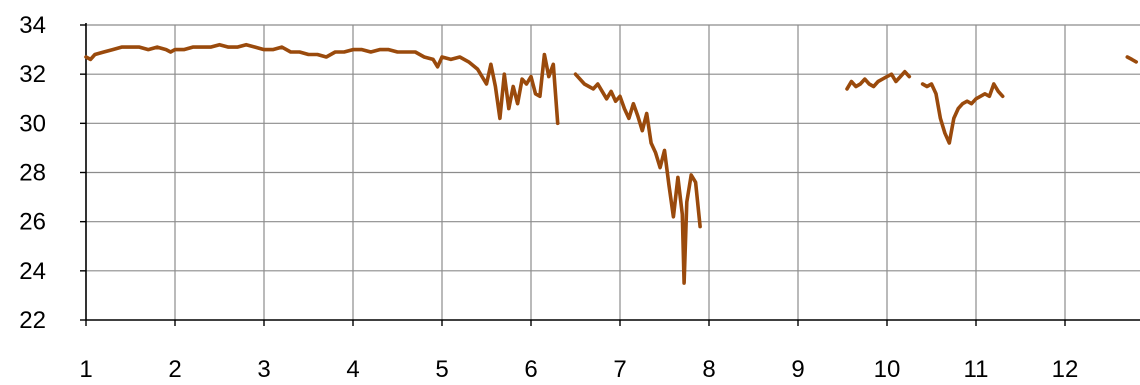 The height and width of the screenshot is (385, 1140). I want to click on x-tick-label-11: 11, so click(976, 369).